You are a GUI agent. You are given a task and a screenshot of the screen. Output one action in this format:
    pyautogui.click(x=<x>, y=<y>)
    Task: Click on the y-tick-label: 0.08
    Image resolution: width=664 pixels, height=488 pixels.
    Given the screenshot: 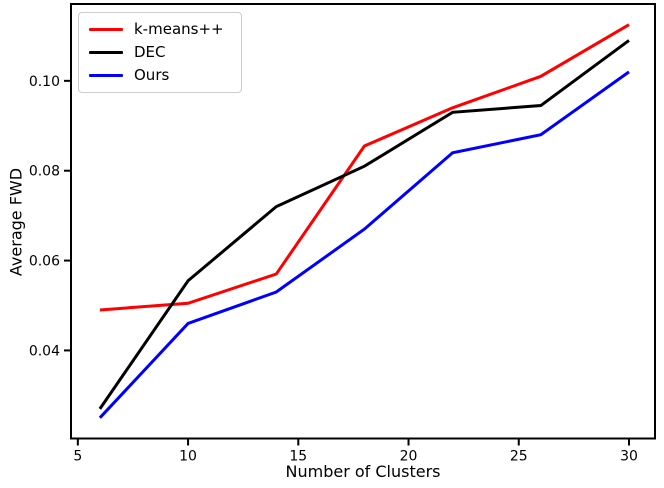 What is the action you would take?
    pyautogui.click(x=44, y=172)
    